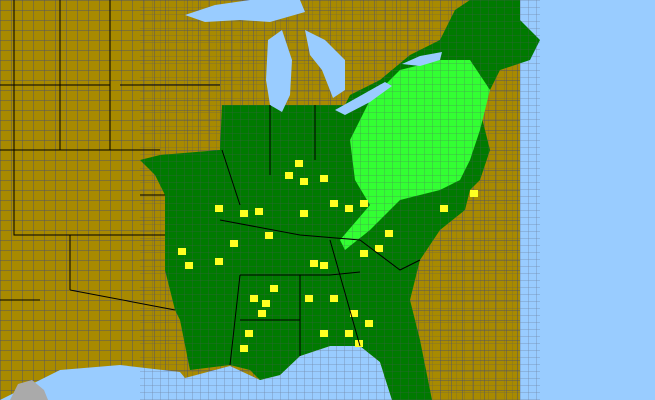 Image resolution: width=655 pixels, height=400 pixels. I want to click on lake-ontario, so click(422, 59).